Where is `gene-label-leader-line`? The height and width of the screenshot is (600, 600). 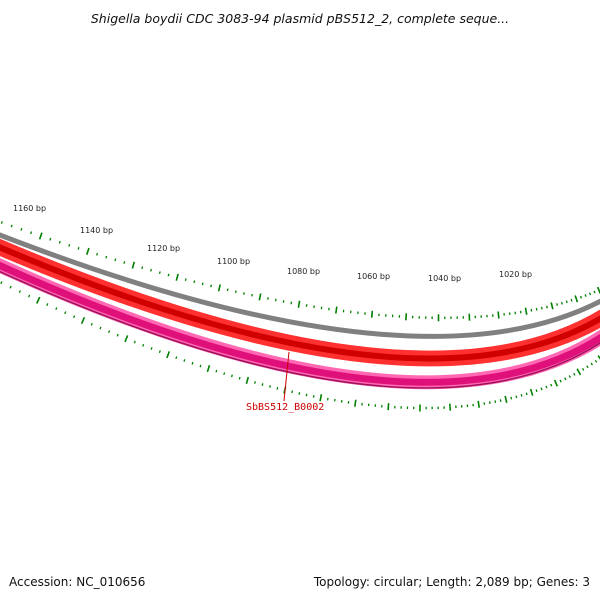
gene-label-leader-line is located at coordinates (286, 376).